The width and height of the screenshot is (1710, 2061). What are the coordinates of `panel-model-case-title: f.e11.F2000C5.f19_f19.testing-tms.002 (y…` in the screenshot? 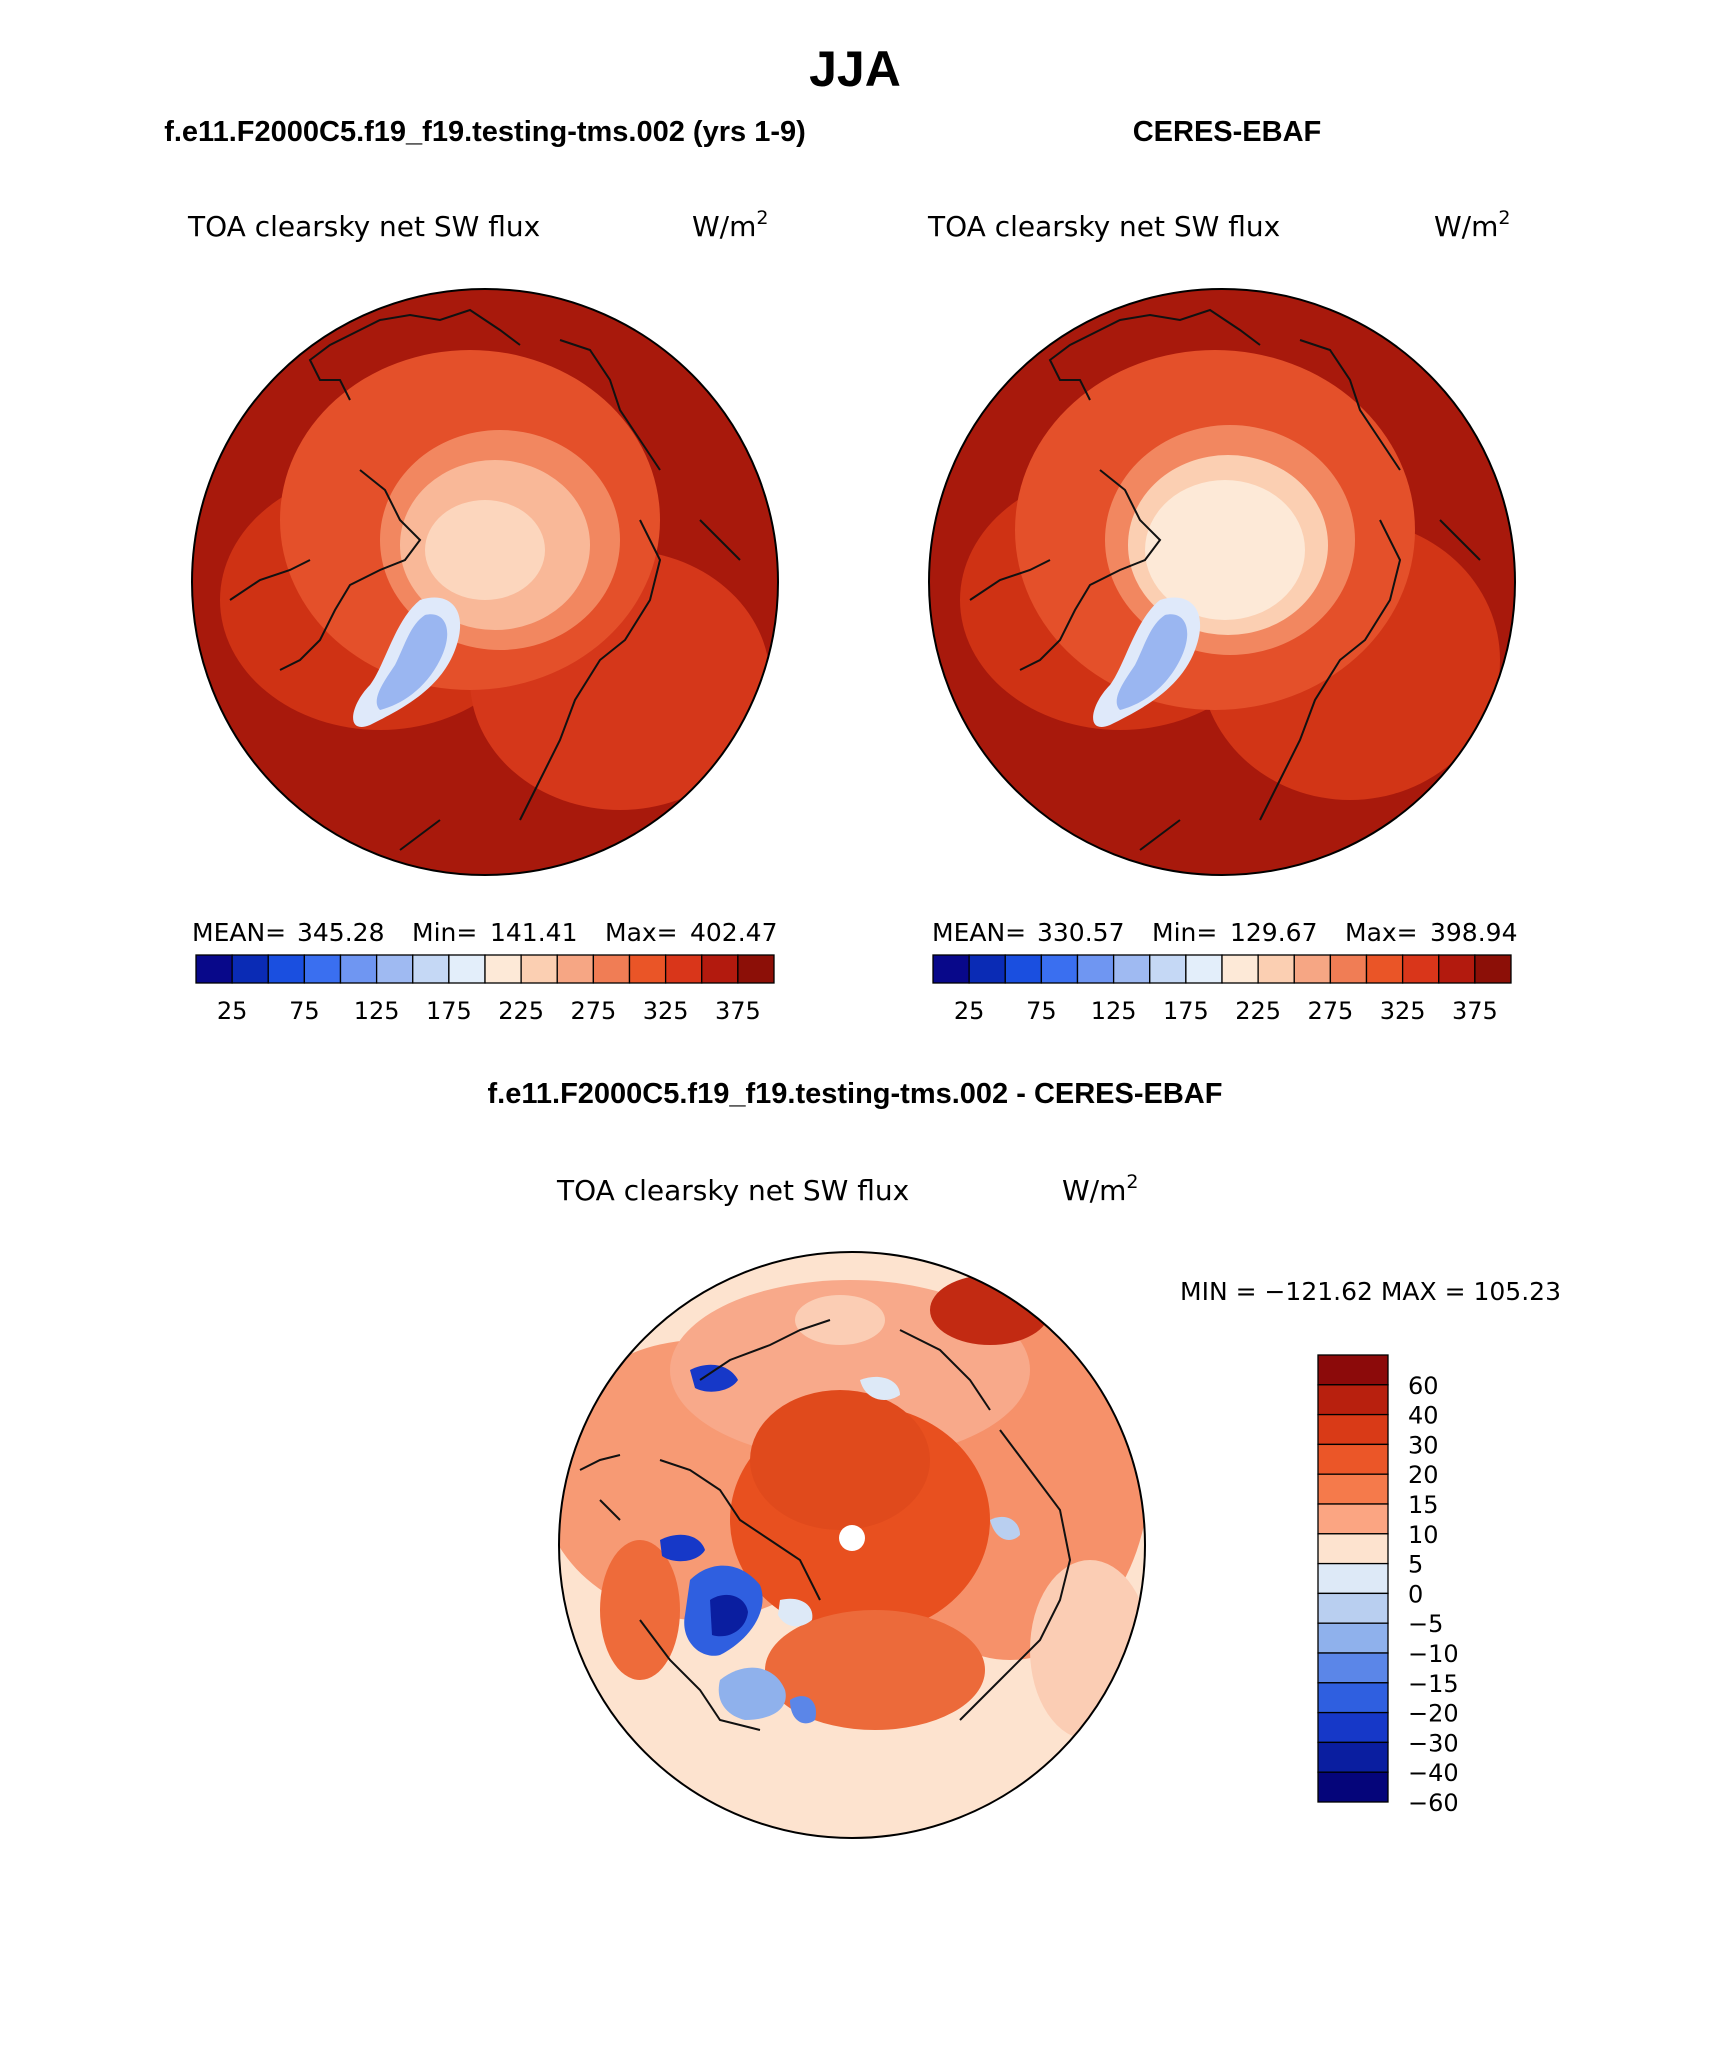 It's located at (485, 132).